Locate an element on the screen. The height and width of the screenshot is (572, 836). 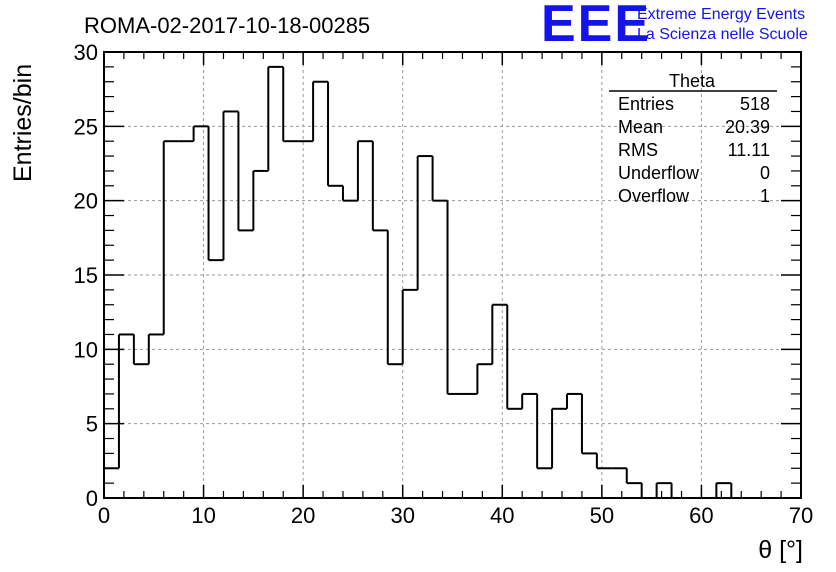
y-tick-labels: 0 5 10 15 20 25 30 is located at coordinates (86, 275).